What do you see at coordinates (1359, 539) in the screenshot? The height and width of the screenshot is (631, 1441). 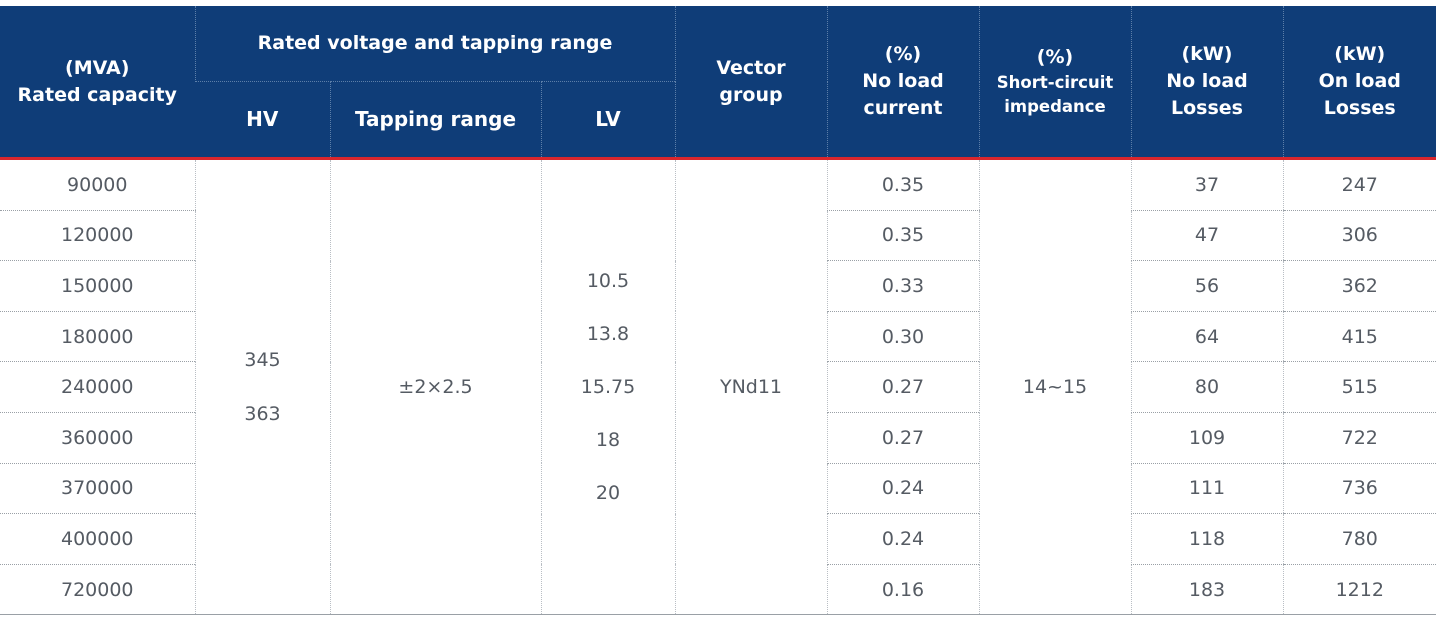 I see `on-load-losses-cell: 780` at bounding box center [1359, 539].